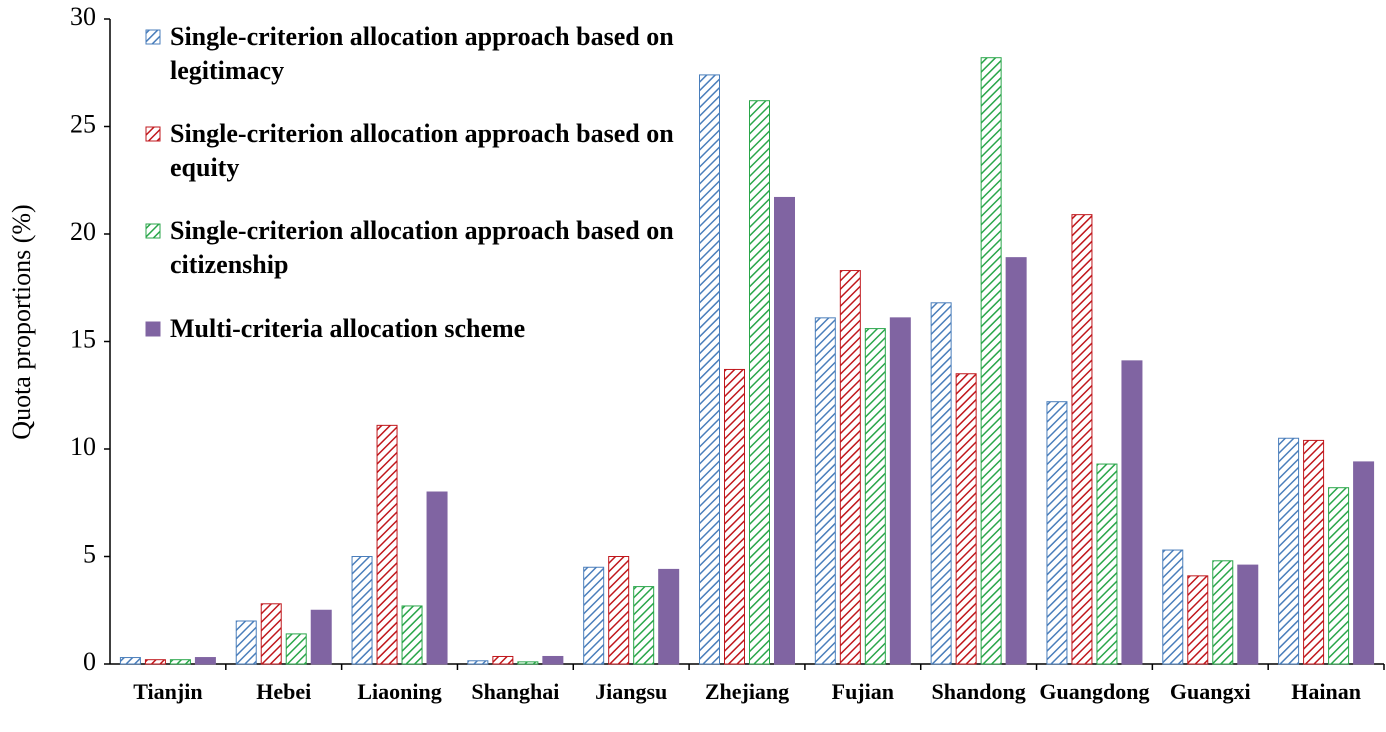  I want to click on y-tick-label: 25, so click(83, 123).